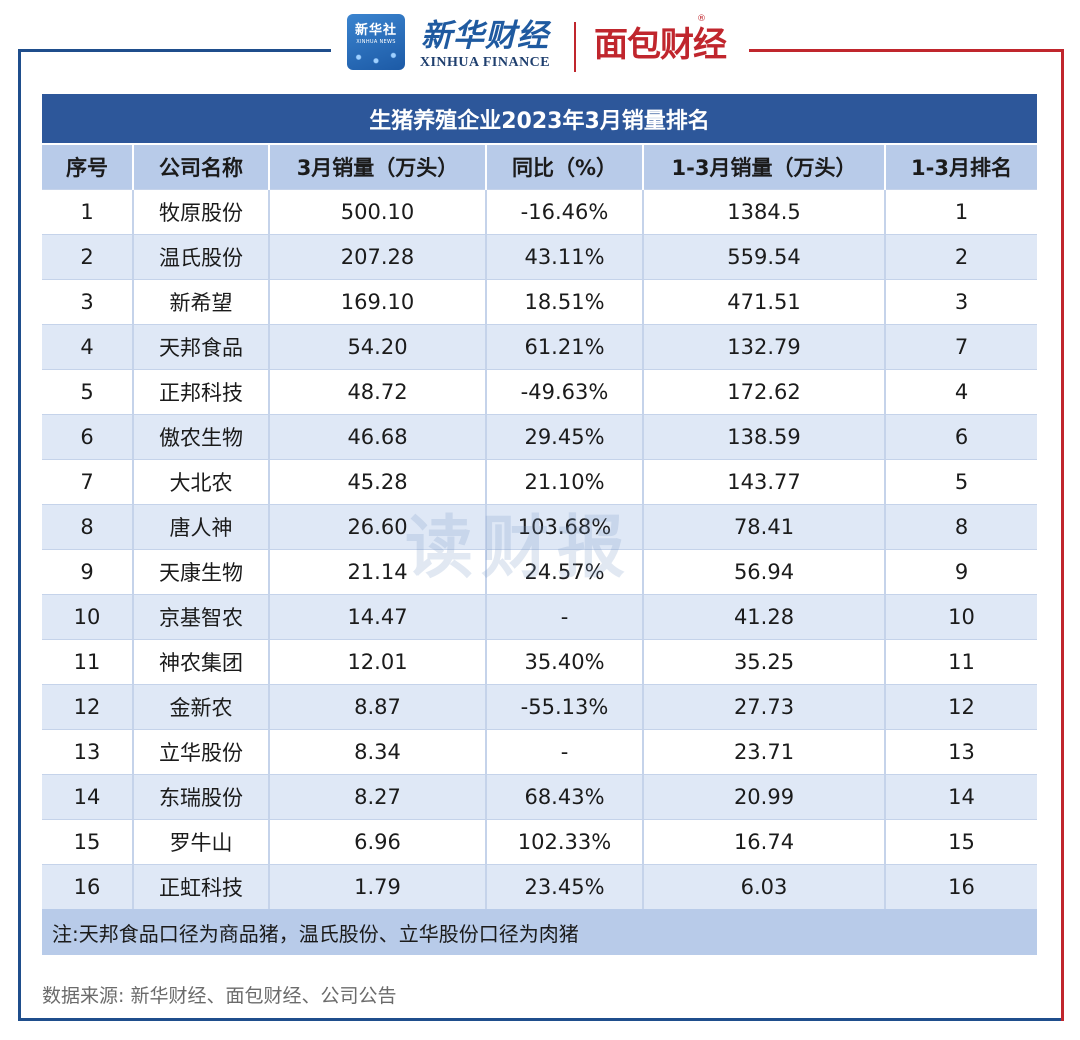 The width and height of the screenshot is (1080, 1040). Describe the element at coordinates (764, 437) in the screenshot. I see `table-cell: 138.59` at that location.